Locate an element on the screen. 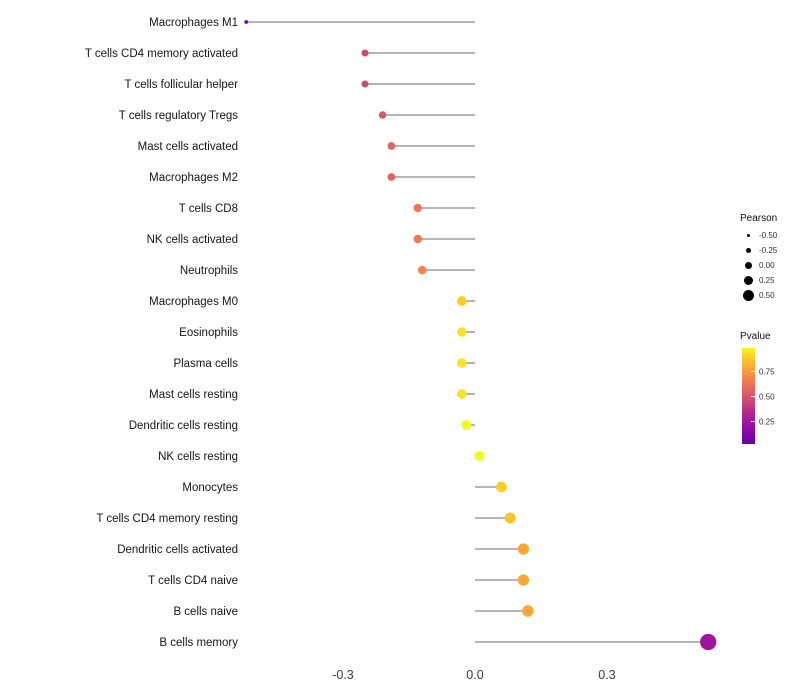 The width and height of the screenshot is (800, 700). category-label: Macrophages M2 is located at coordinates (193, 178).